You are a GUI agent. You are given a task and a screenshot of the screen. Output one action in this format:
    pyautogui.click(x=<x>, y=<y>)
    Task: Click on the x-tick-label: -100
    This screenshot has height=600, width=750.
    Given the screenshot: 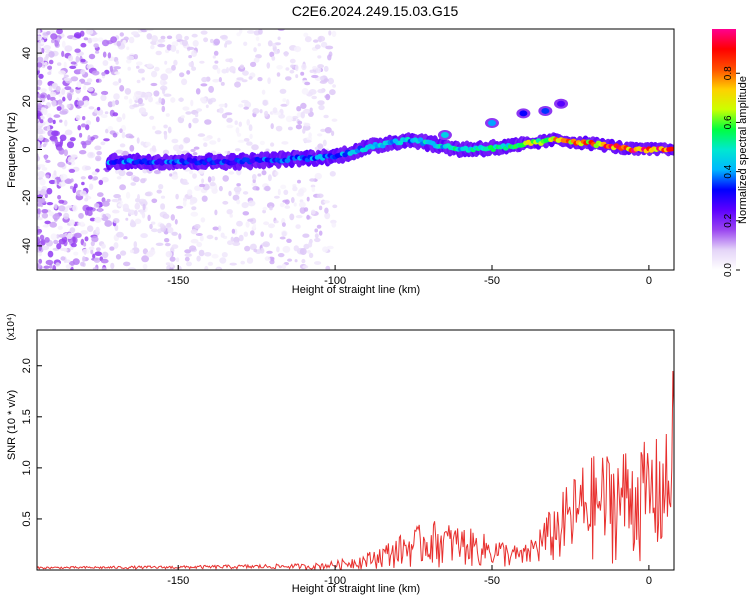 What is the action you would take?
    pyautogui.click(x=335, y=581)
    